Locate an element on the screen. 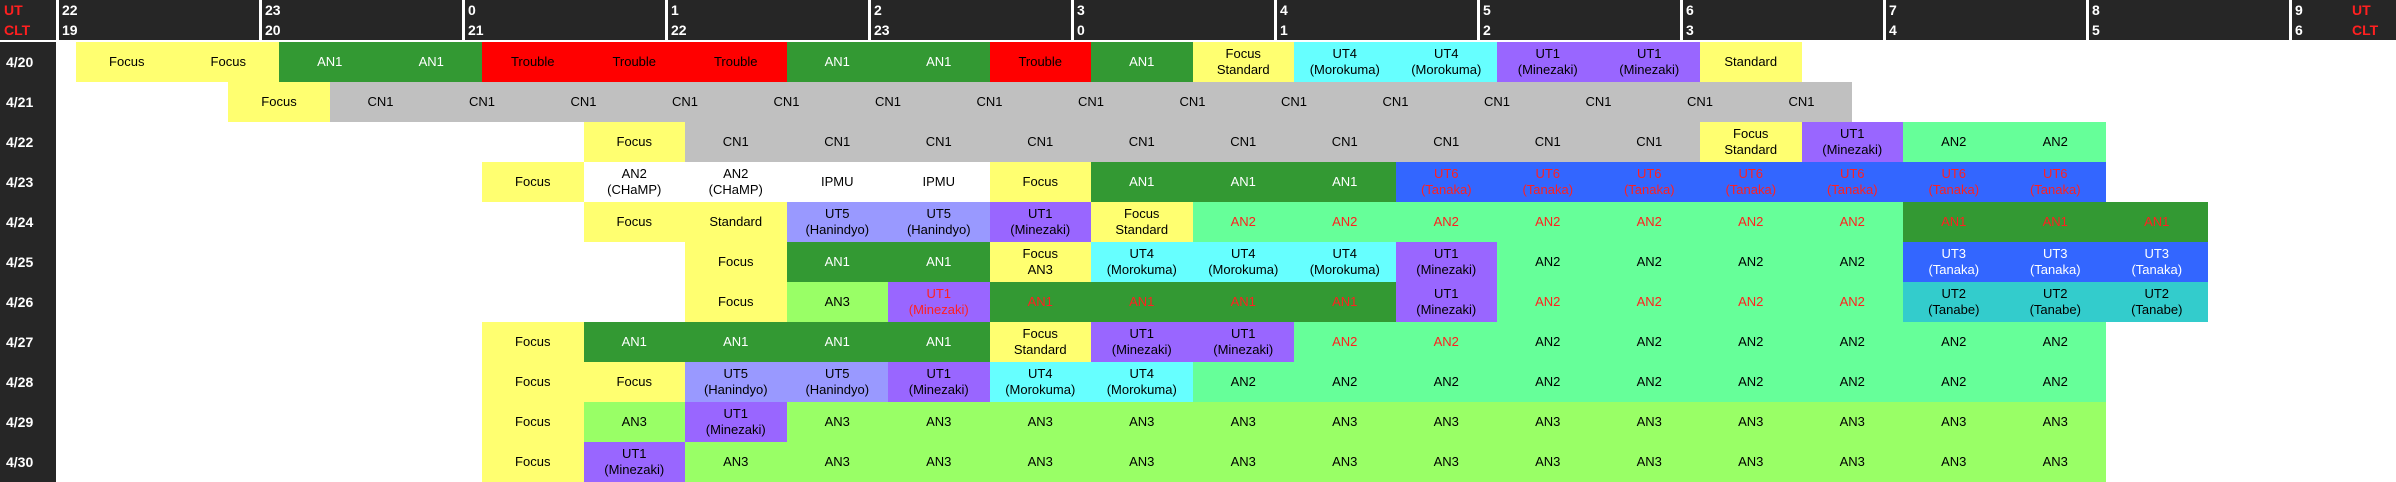 Image resolution: width=2396 pixels, height=482 pixels. date-label: 4/29 is located at coordinates (28, 422).